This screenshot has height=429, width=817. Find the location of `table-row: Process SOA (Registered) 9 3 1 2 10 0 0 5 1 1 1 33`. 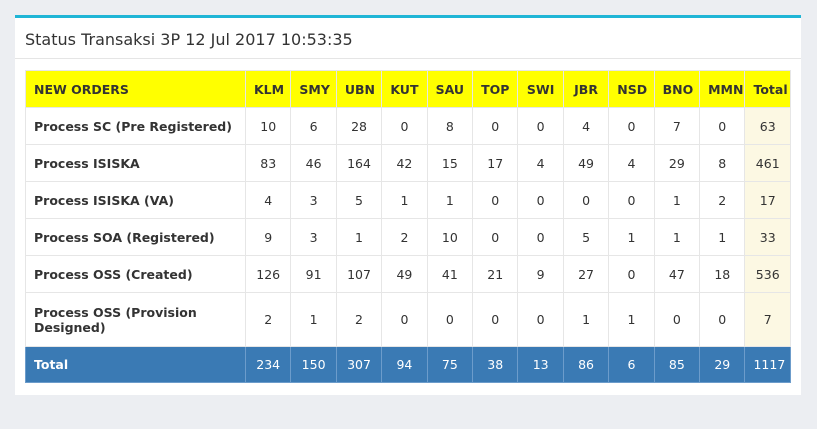

table-row: Process SOA (Registered) 9 3 1 2 10 0 0 5 1 1 1 33 is located at coordinates (408, 237).